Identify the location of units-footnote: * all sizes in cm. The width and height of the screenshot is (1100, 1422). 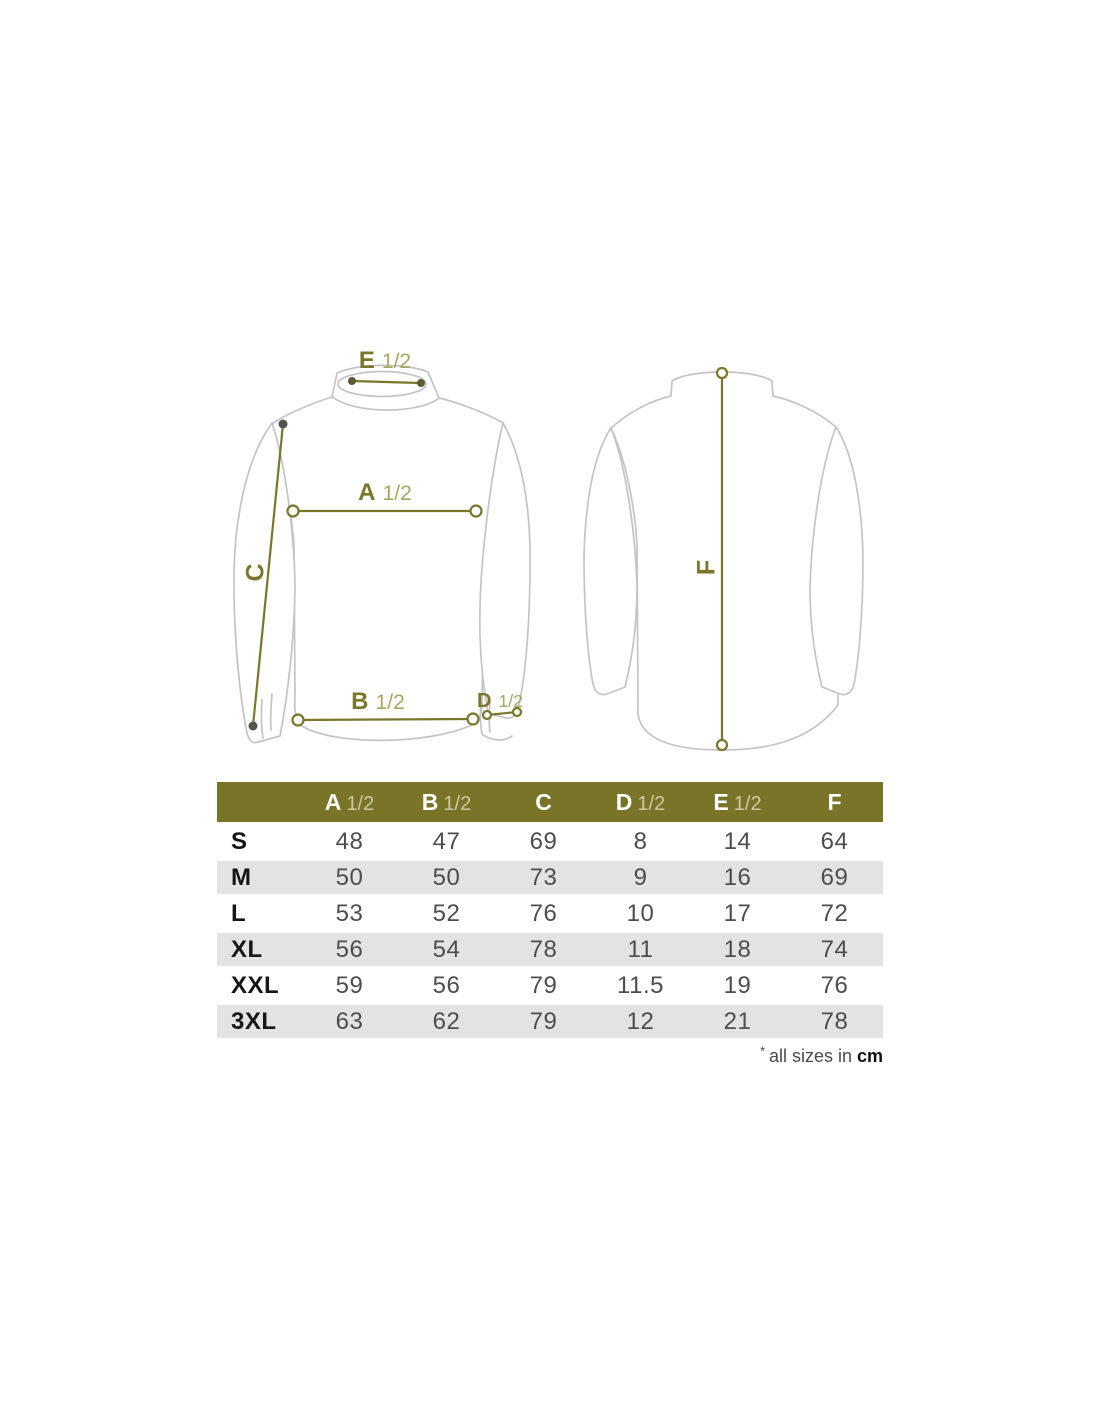
(821, 1055).